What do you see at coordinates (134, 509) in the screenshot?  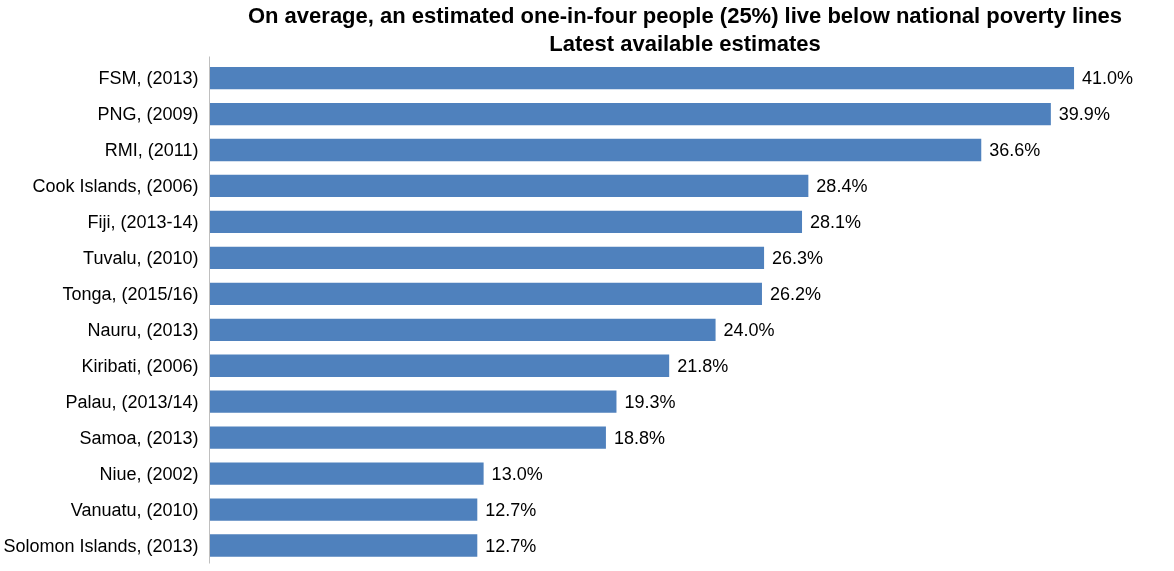 I see `y-tick-label: Vanuatu, (2010)` at bounding box center [134, 509].